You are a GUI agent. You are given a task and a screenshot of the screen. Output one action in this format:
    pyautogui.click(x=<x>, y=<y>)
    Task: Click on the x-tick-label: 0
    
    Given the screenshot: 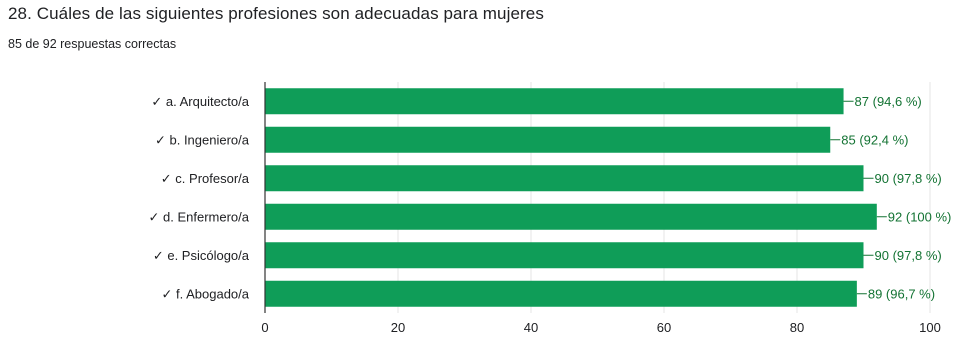 What is the action you would take?
    pyautogui.click(x=264, y=327)
    